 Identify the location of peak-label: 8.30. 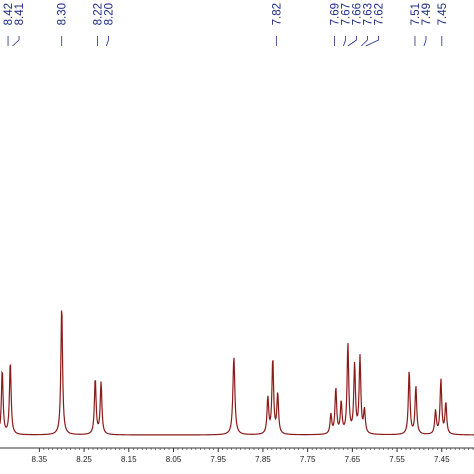
(63, 14).